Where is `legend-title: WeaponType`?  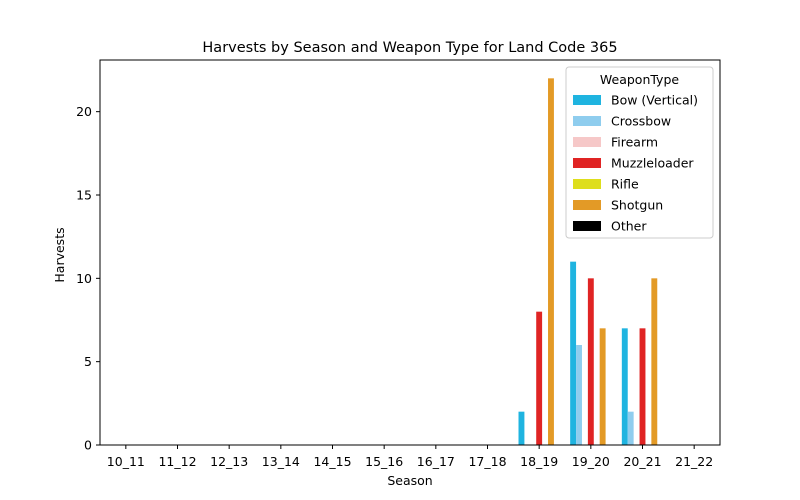 legend-title: WeaponType is located at coordinates (640, 79).